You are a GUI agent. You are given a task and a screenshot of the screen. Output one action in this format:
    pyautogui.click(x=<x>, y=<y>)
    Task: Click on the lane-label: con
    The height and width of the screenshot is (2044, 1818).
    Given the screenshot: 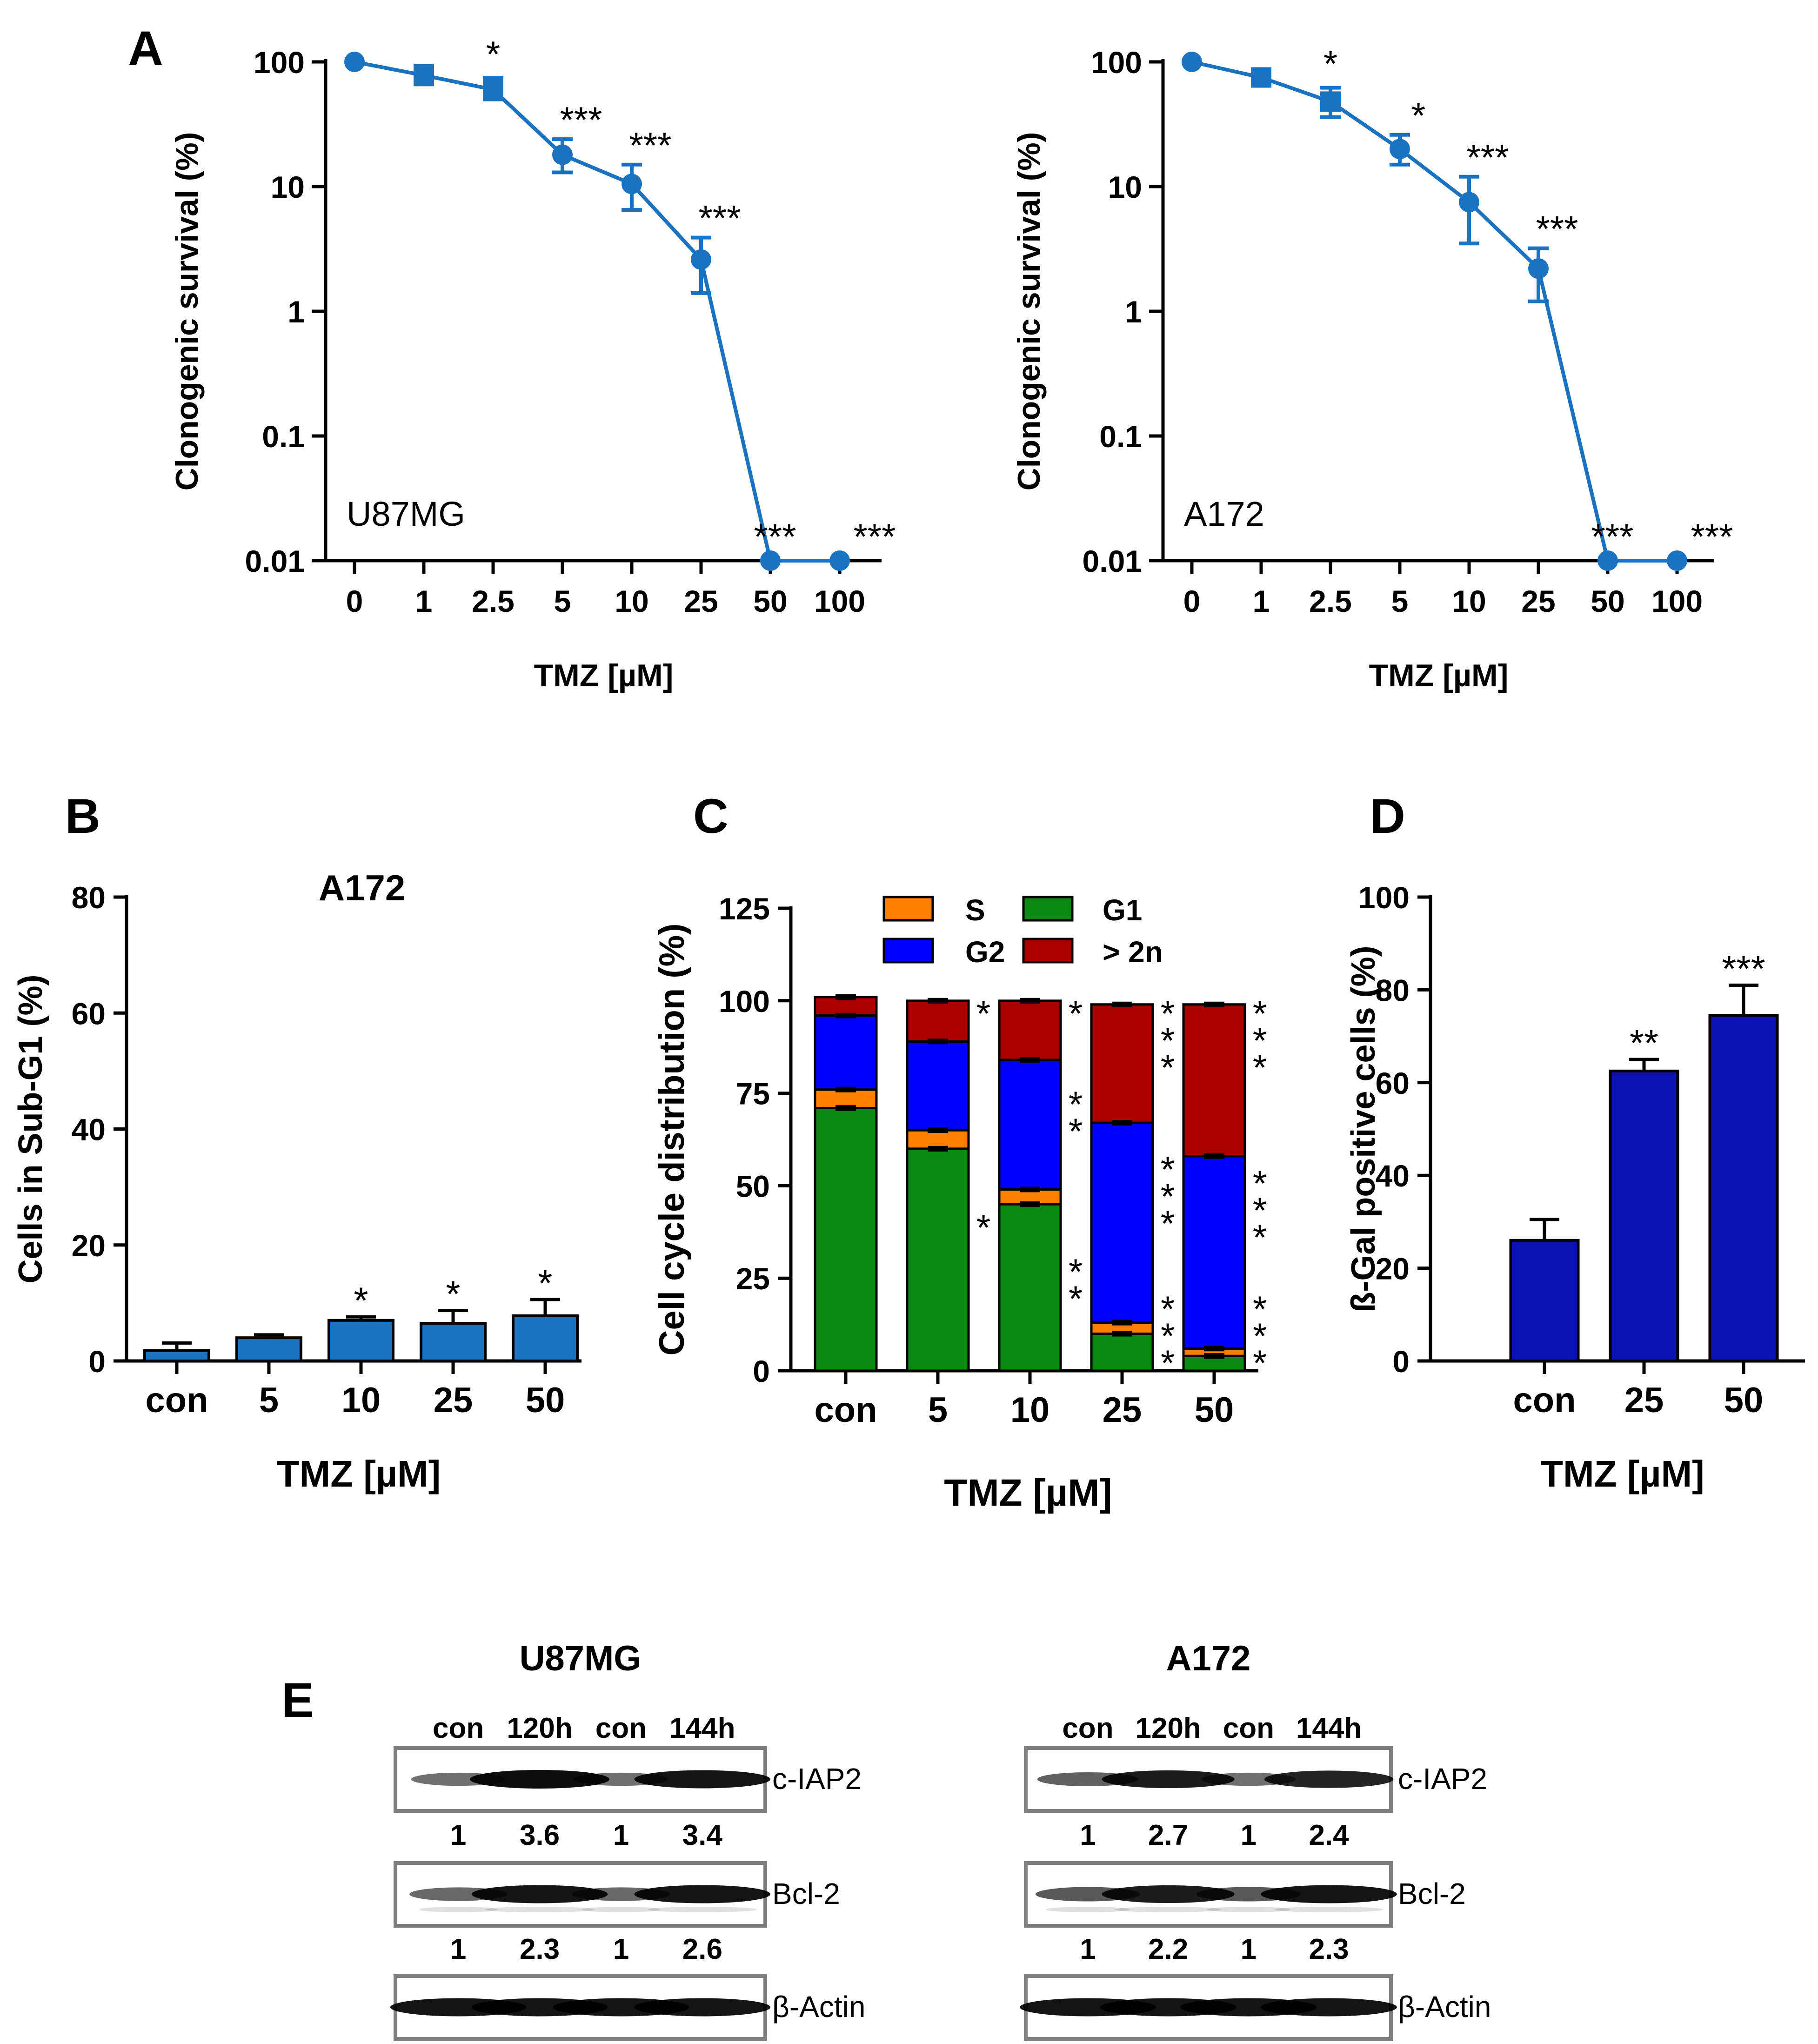 What is the action you would take?
    pyautogui.click(x=1087, y=1728)
    